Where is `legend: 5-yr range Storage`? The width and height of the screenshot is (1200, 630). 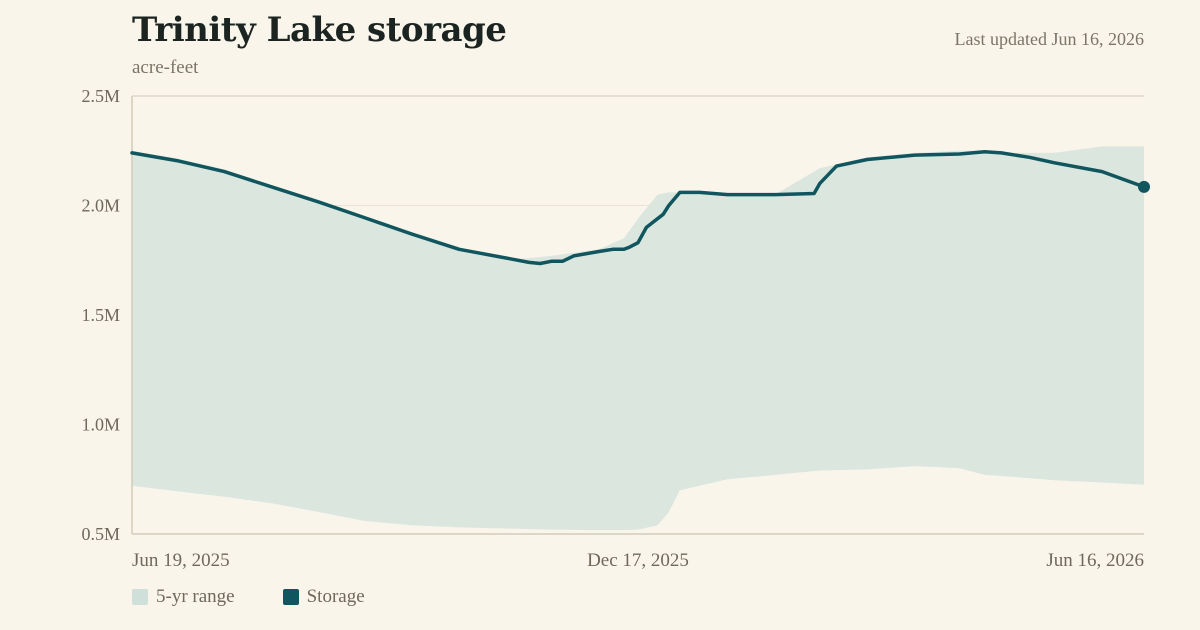 legend: 5-yr range Storage is located at coordinates (272, 597).